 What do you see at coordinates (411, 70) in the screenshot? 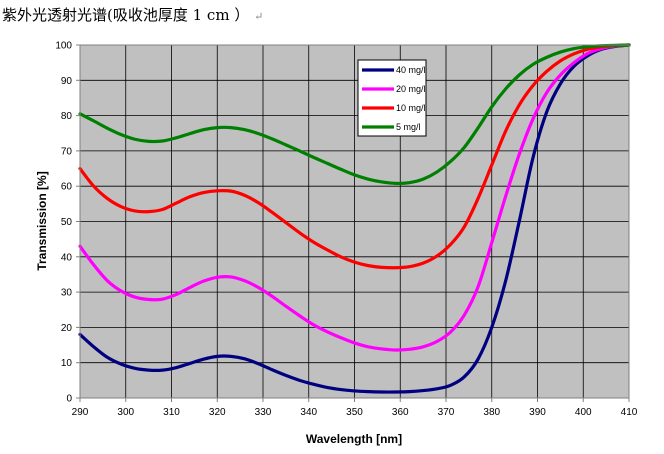
I see `legend-label: 40 mg/l` at bounding box center [411, 70].